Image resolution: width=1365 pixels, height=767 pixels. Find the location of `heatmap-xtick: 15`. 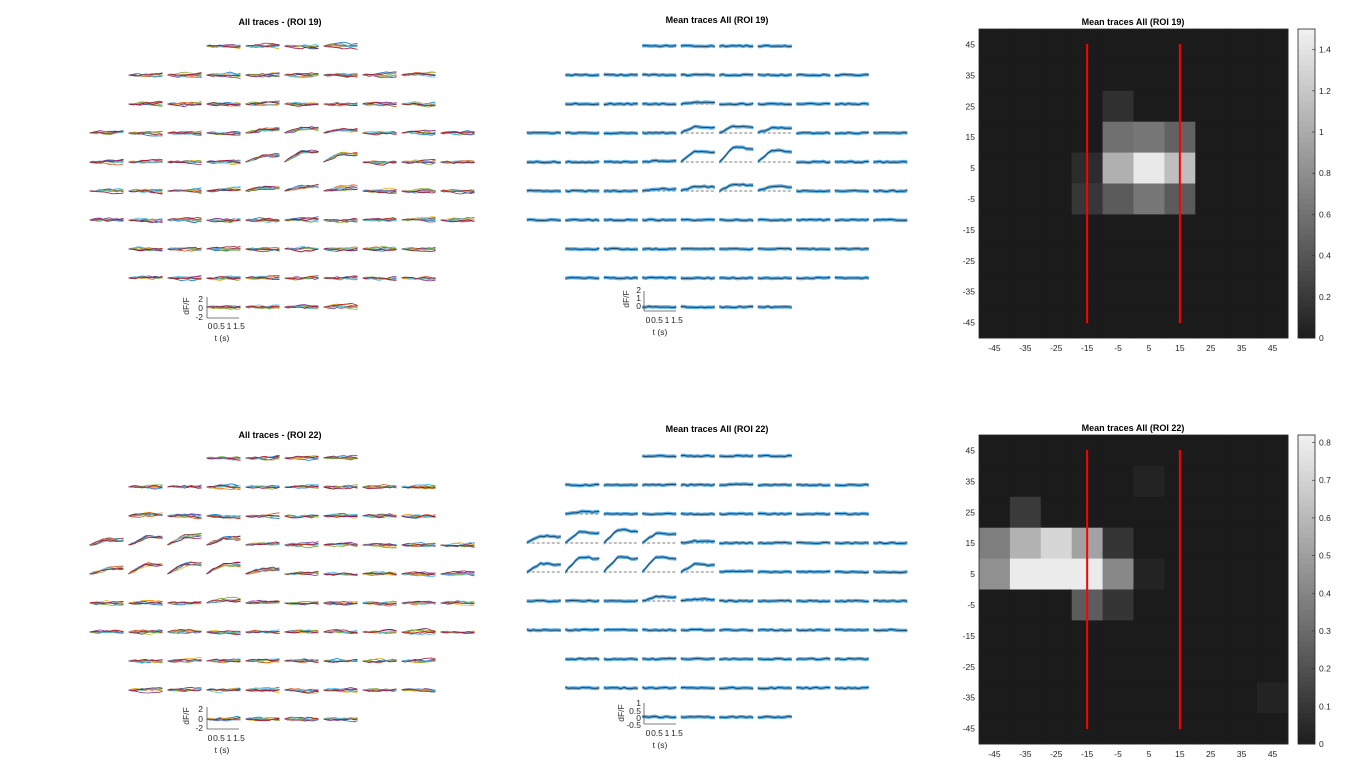

heatmap-xtick: 15 is located at coordinates (1180, 754).